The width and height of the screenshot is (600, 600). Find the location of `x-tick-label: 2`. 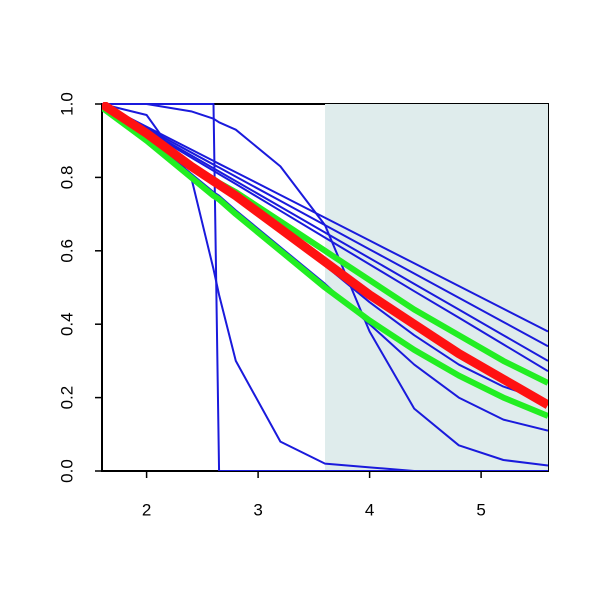

x-tick-label: 2 is located at coordinates (146, 509).